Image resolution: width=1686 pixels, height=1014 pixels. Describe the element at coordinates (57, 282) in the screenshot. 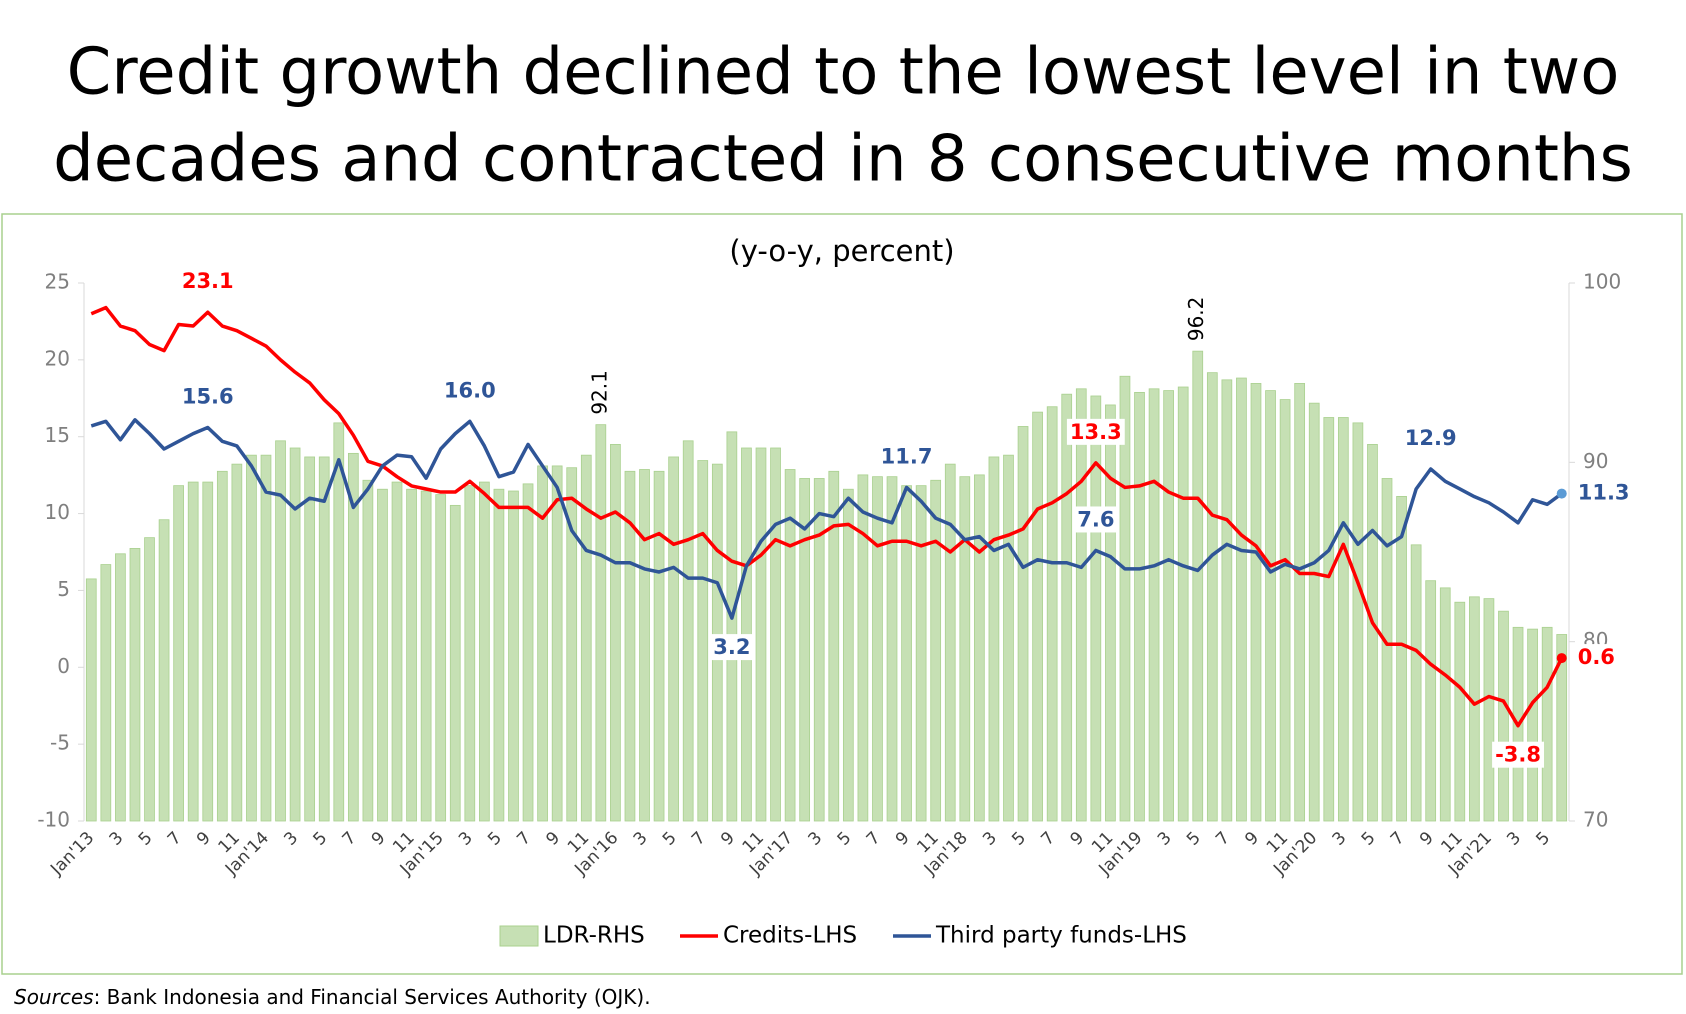

I see `y-tick-label: 25` at that location.